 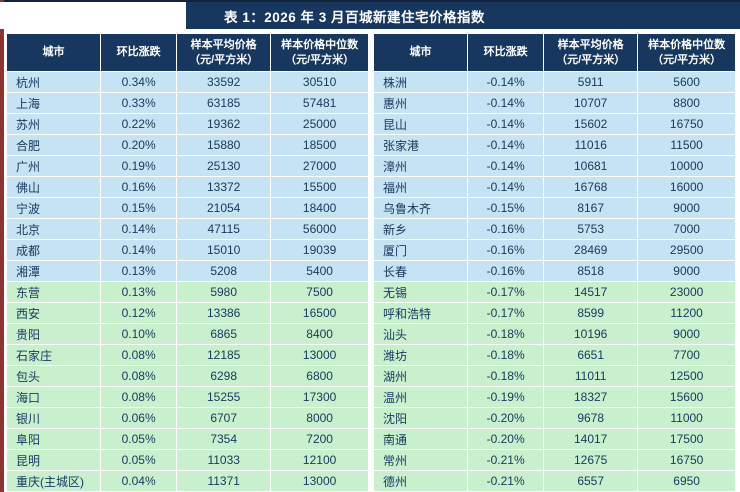 I want to click on city-cell: 北京, so click(x=53, y=229).